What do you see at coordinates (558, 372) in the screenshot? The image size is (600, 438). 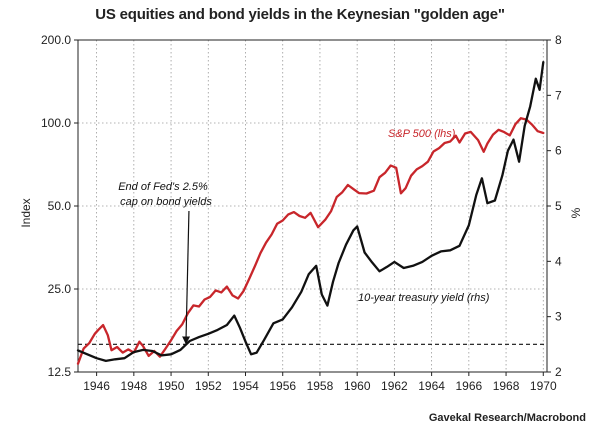 I see `right-tick-label-6: 2` at bounding box center [558, 372].